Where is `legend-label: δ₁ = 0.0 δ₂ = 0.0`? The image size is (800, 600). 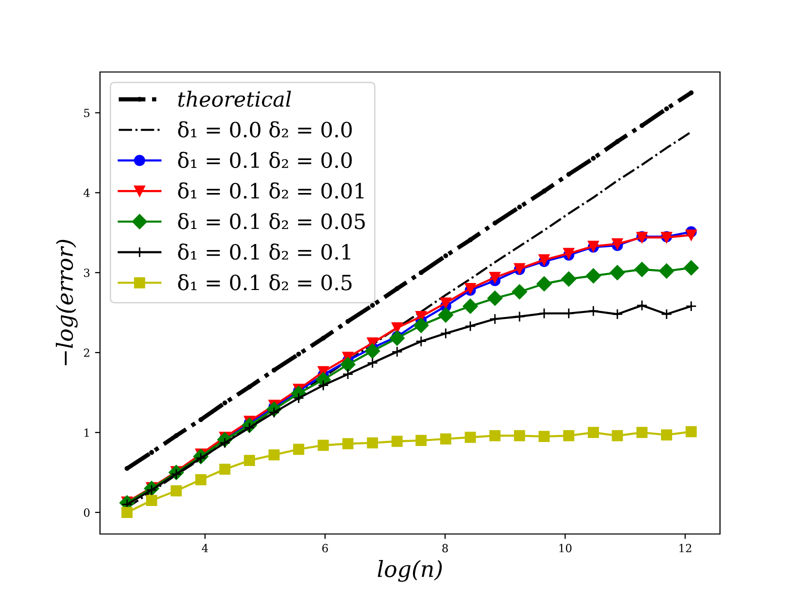 legend-label: δ₁ = 0.0 δ₂ = 0.0 is located at coordinates (265, 129).